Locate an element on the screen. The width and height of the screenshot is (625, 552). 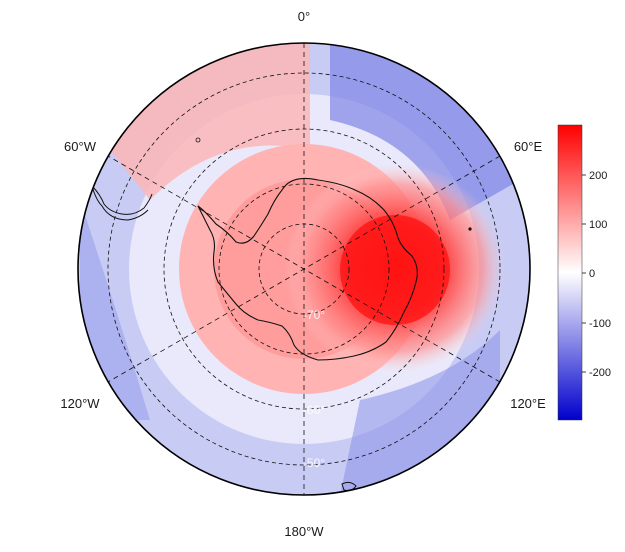
colorbar-gradient is located at coordinates (570, 272).